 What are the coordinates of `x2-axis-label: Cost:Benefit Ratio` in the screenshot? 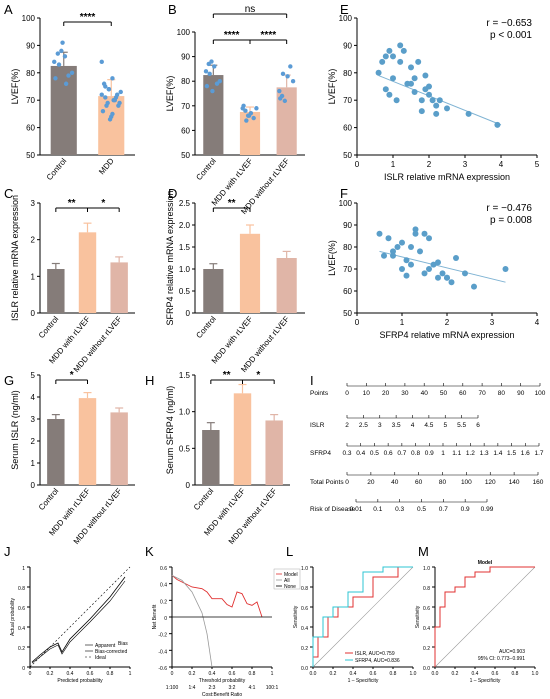 It's located at (222, 695).